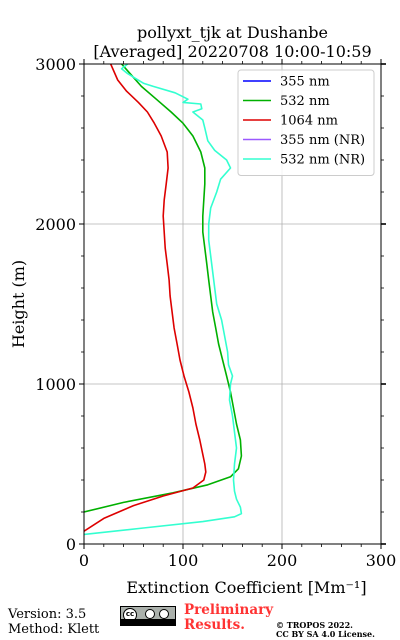 Image resolution: width=400 pixels, height=640 pixels. Describe the element at coordinates (84, 560) in the screenshot. I see `x-tick-label-0: 0` at that location.